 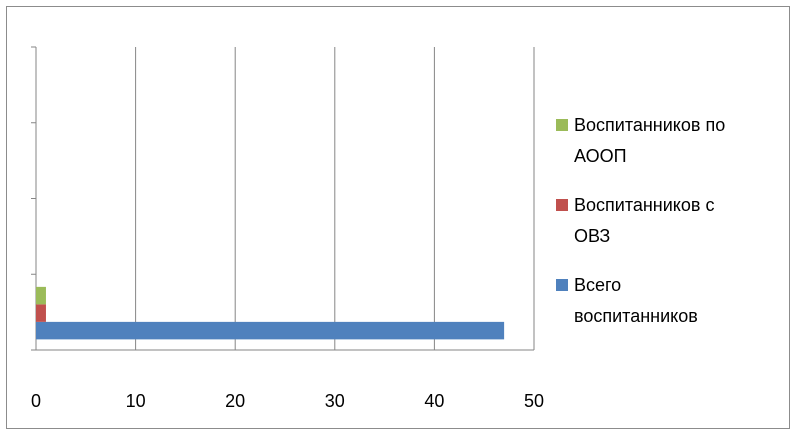 What do you see at coordinates (270, 313) in the screenshot?
I see `bars` at bounding box center [270, 313].